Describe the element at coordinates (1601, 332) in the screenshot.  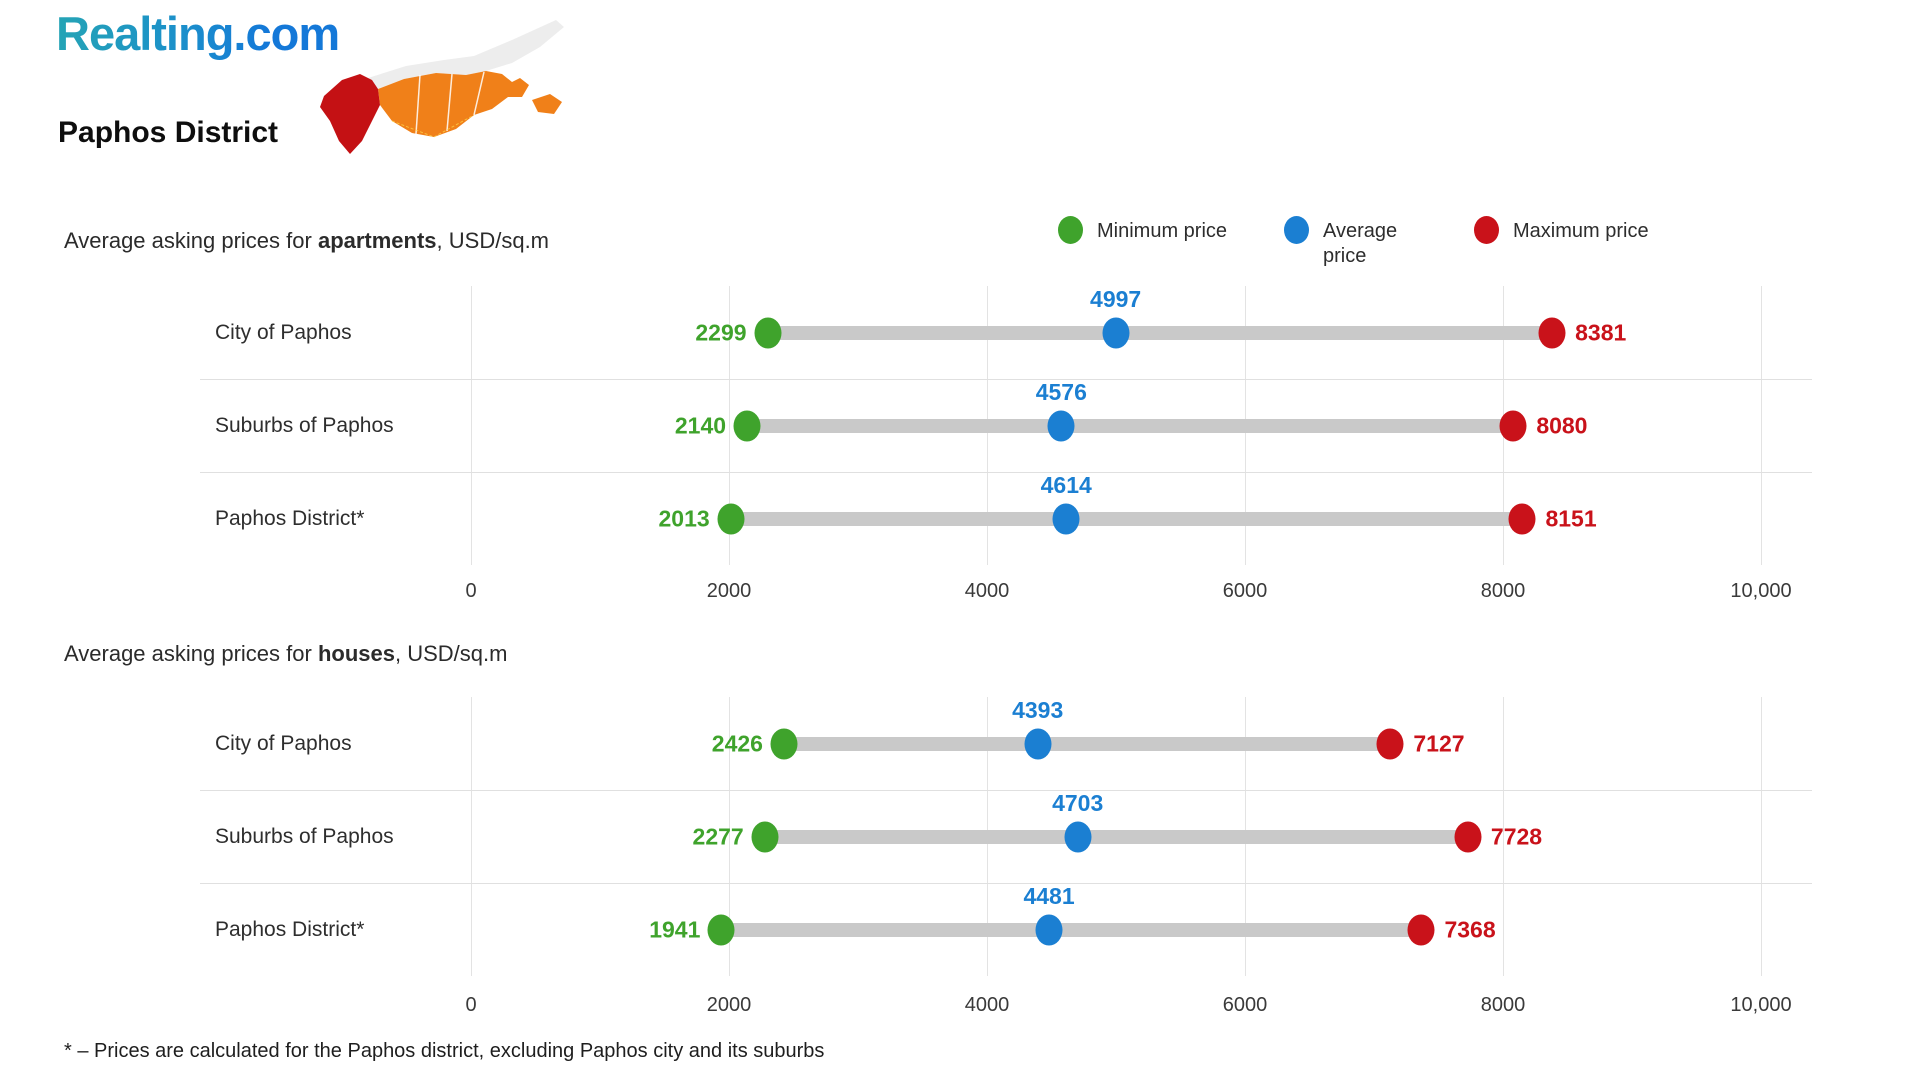
I see `max-price-value: 8381` at that location.